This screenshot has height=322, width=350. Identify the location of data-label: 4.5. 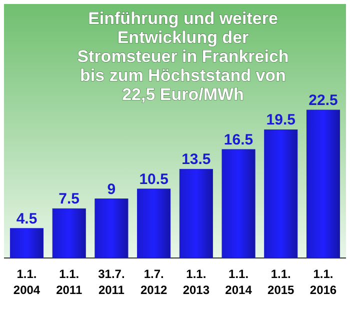
(27, 219).